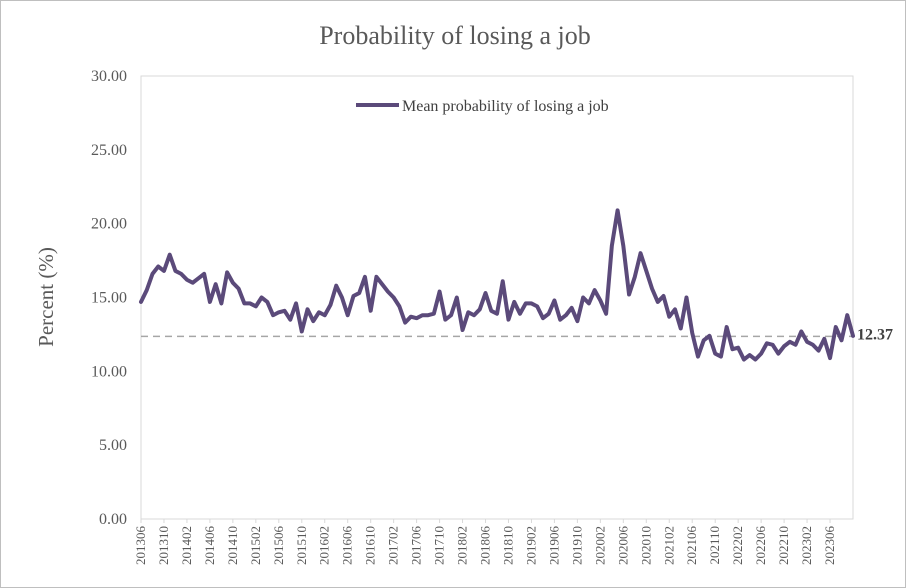  What do you see at coordinates (278, 546) in the screenshot?
I see `x-tick-label: 201506` at bounding box center [278, 546].